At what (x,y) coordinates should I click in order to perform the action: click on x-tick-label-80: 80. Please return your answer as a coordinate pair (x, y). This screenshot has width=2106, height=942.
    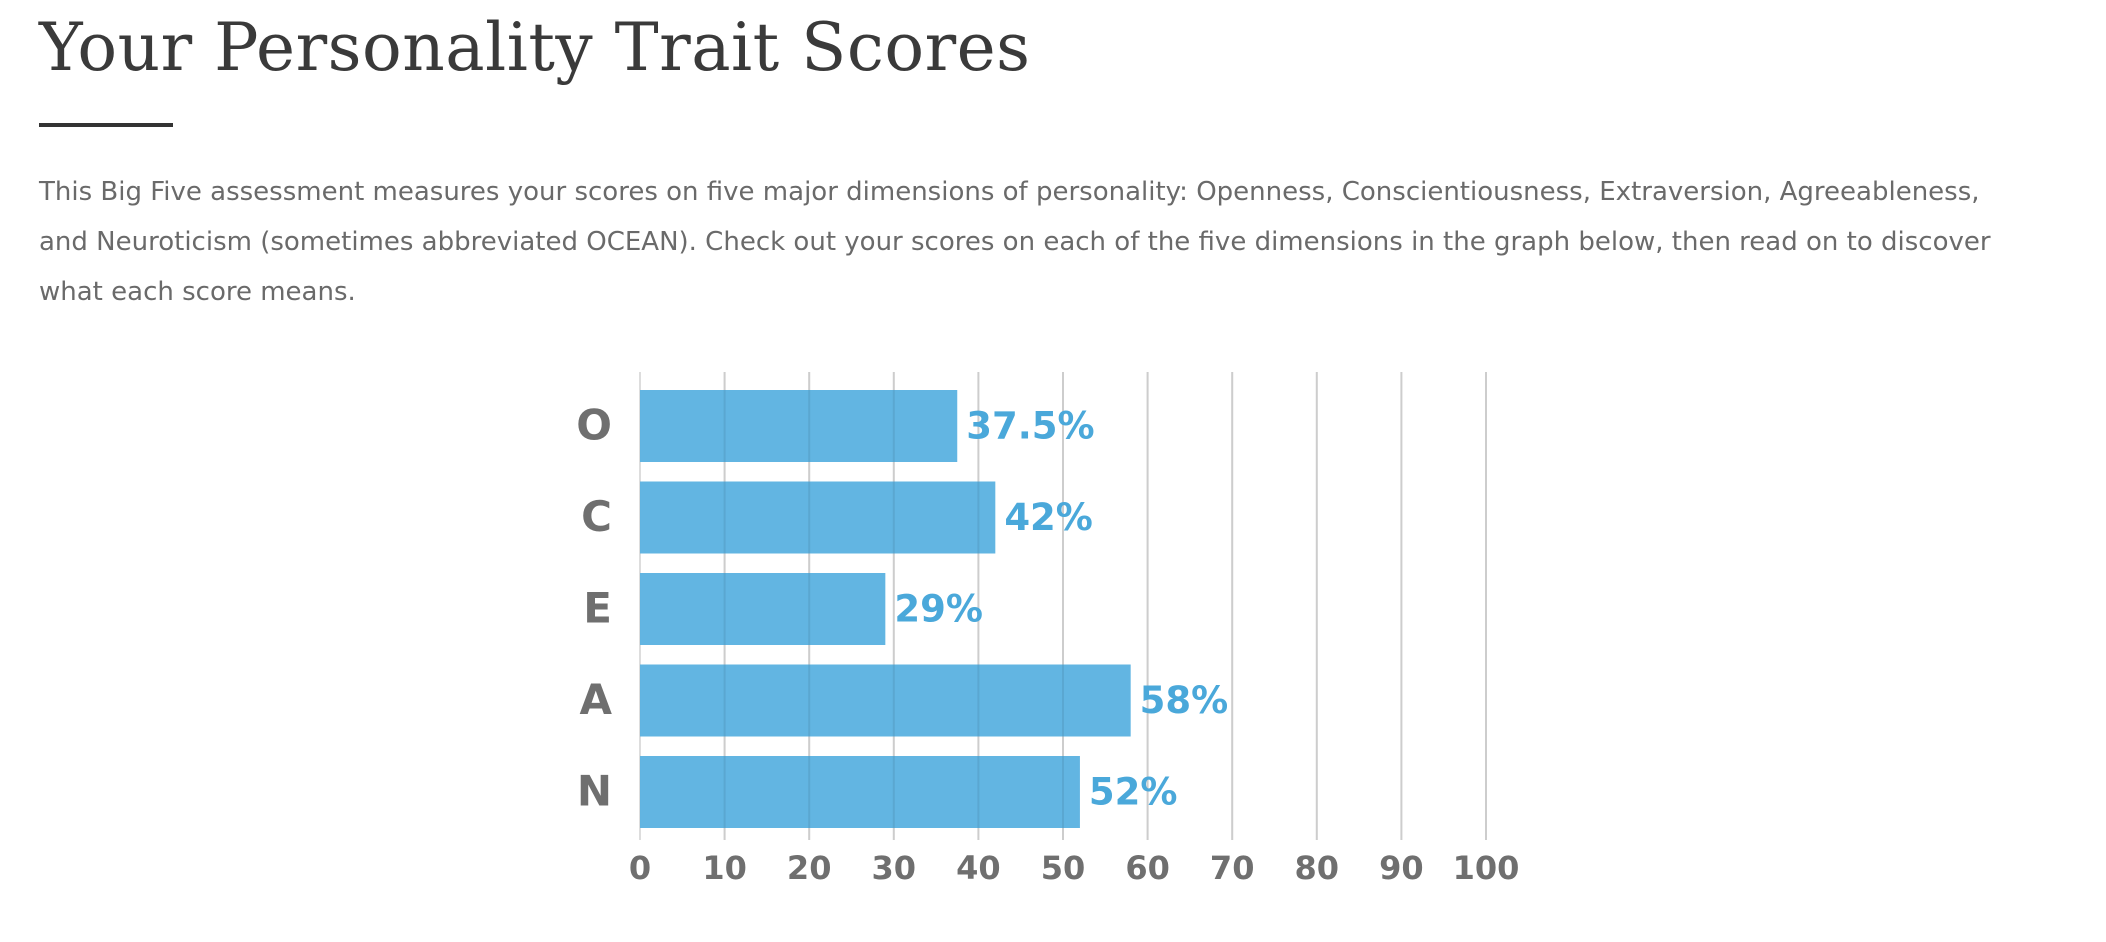
    Looking at the image, I should click on (1317, 868).